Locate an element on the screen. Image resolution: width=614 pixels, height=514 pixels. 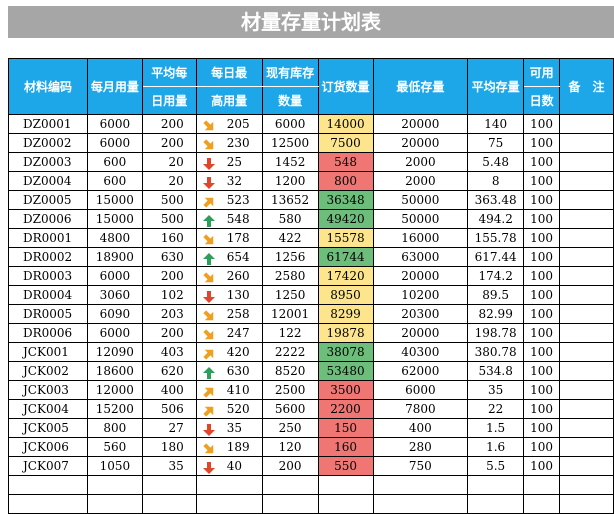
avg-stock-cell: 5.48 is located at coordinates (496, 162).